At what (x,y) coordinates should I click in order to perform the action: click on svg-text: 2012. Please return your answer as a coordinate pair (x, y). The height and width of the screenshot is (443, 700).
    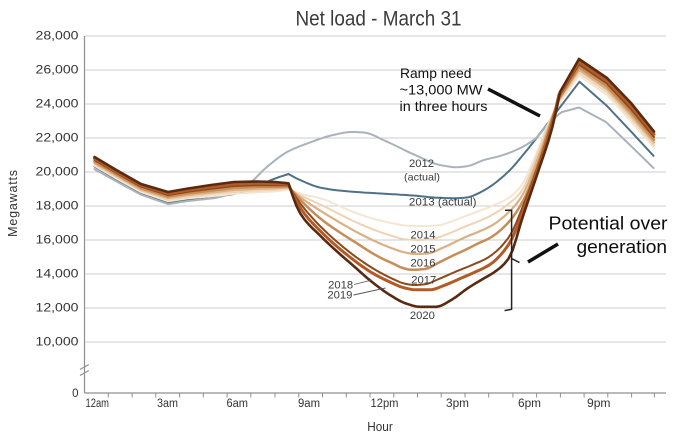
    Looking at the image, I should click on (421, 164).